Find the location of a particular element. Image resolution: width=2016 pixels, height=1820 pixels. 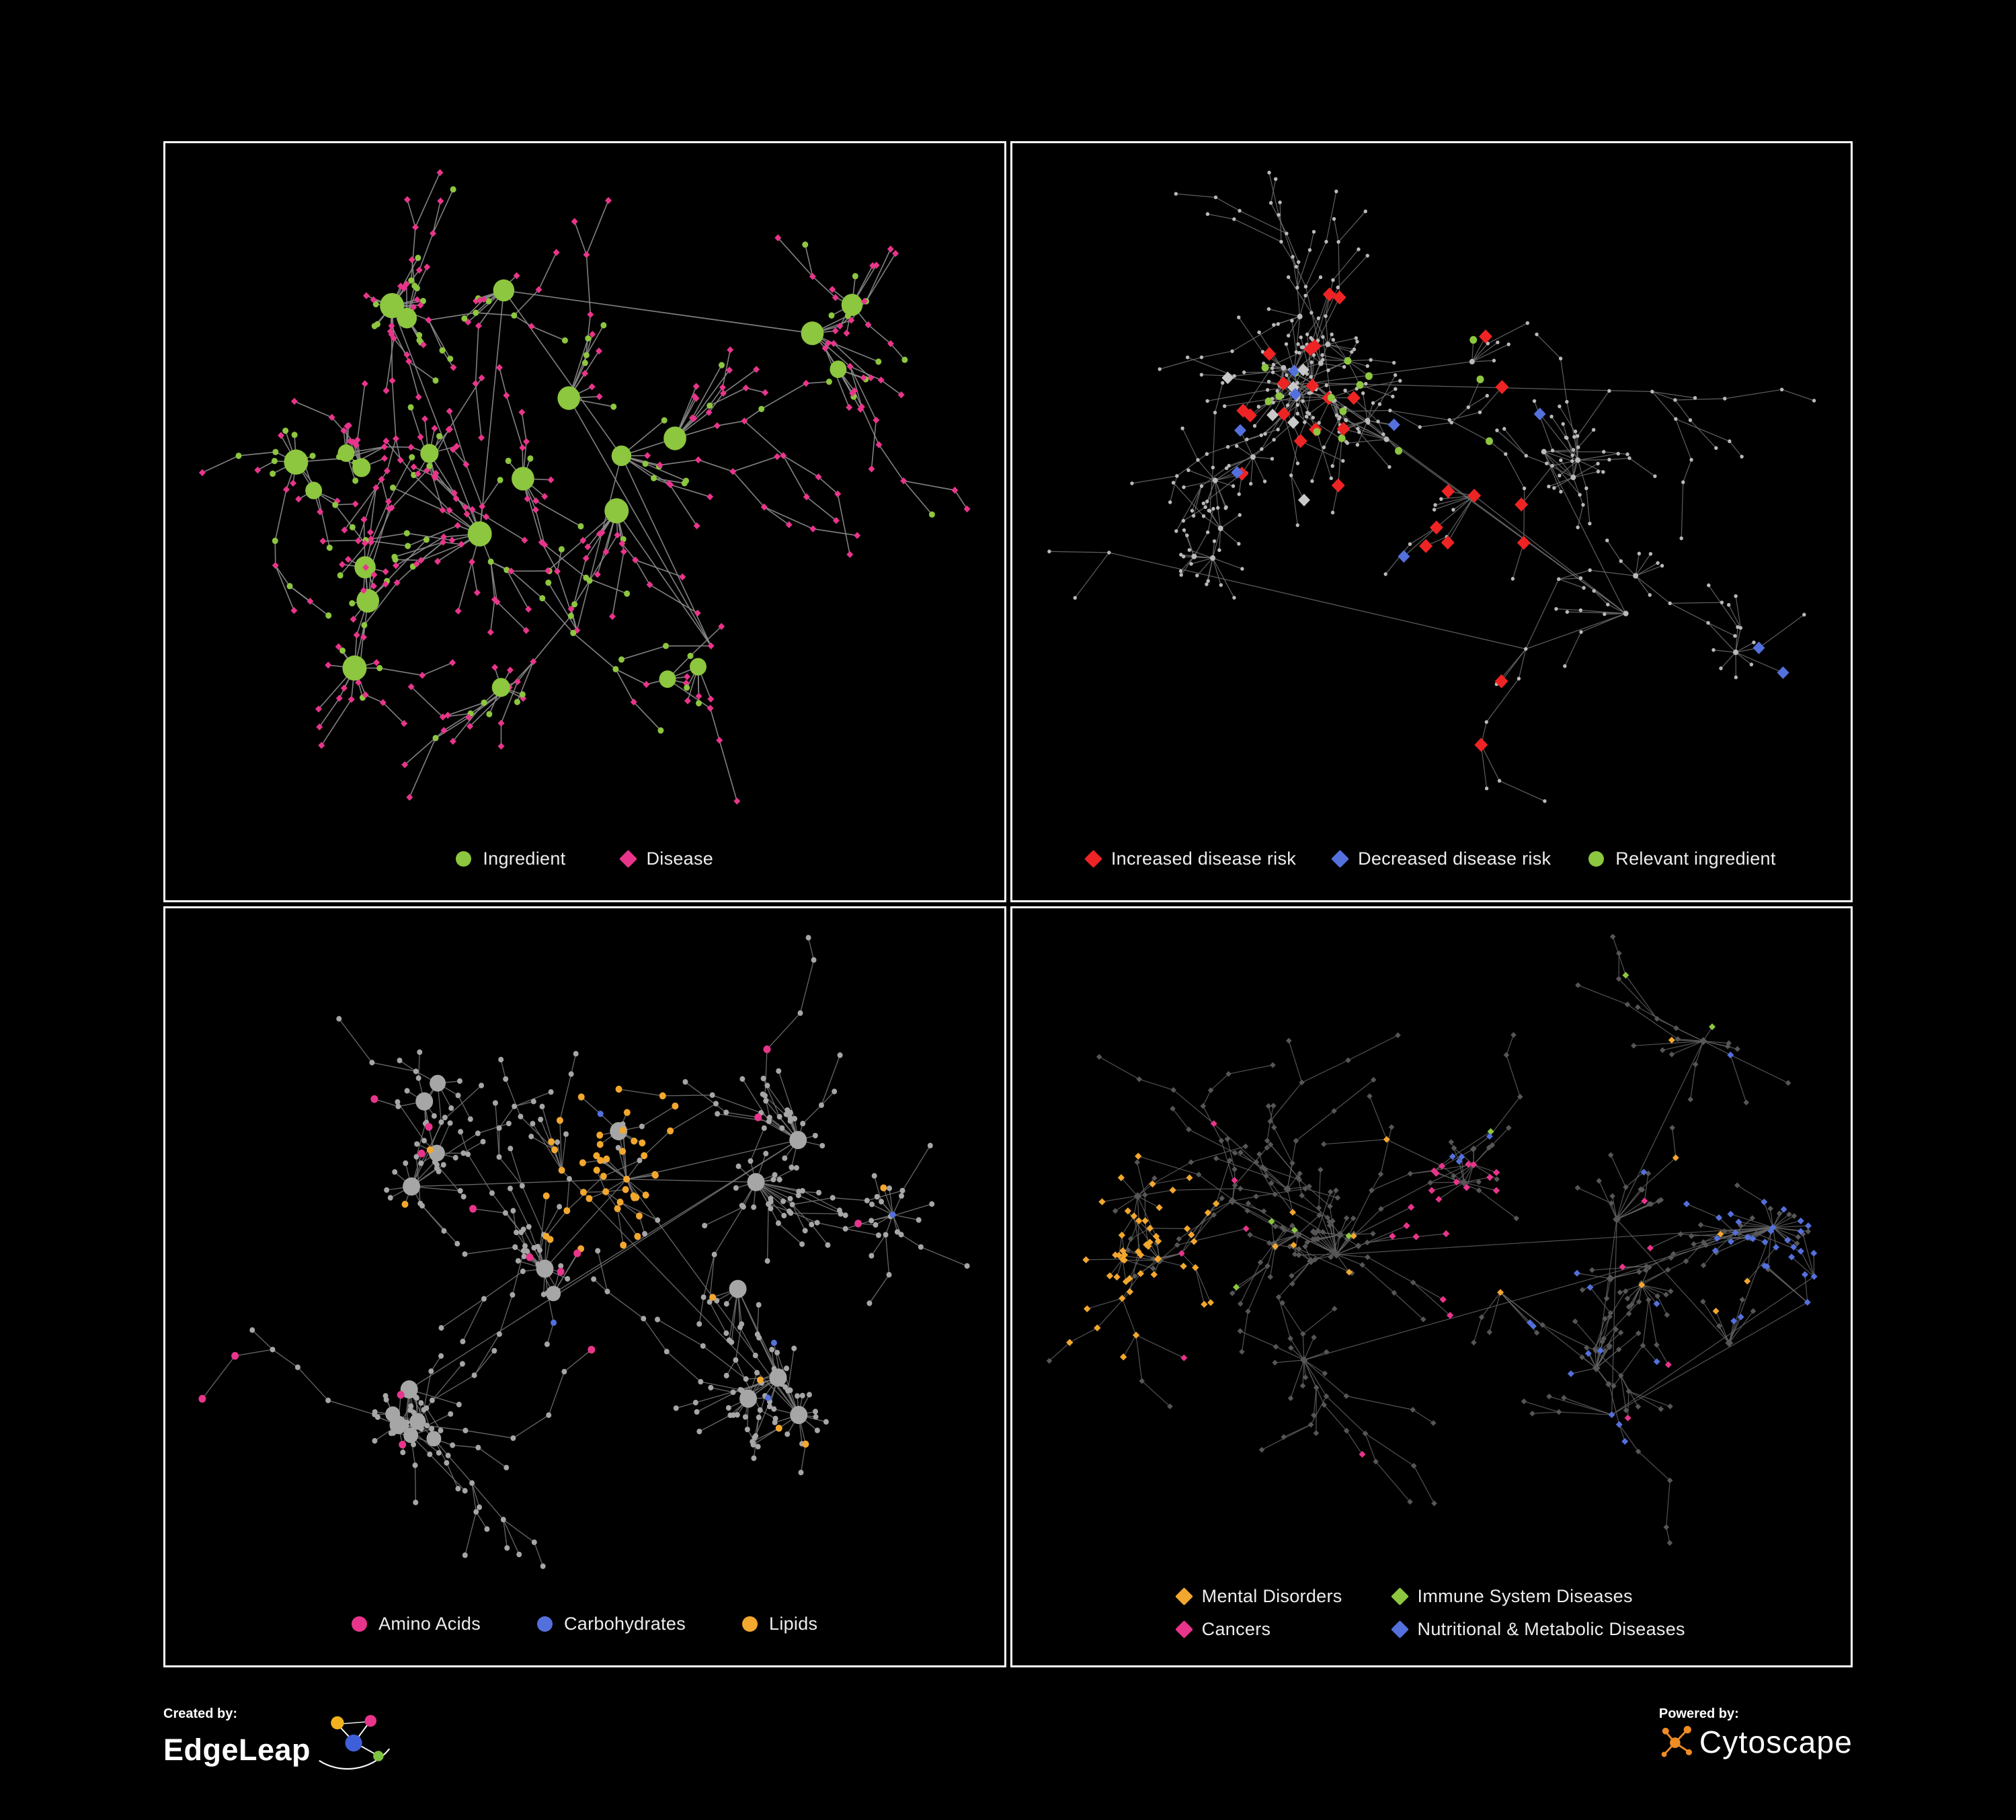

legend-item-increased-risk: Increased disease risk is located at coordinates (1190, 858).